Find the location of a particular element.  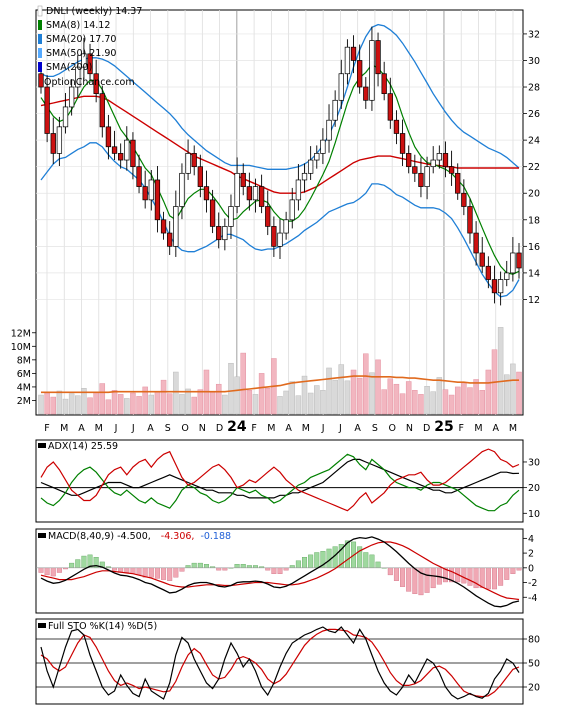

volume-y-axis: 2M 4M 6M 8M 10M 12M is located at coordinates (23, 367).